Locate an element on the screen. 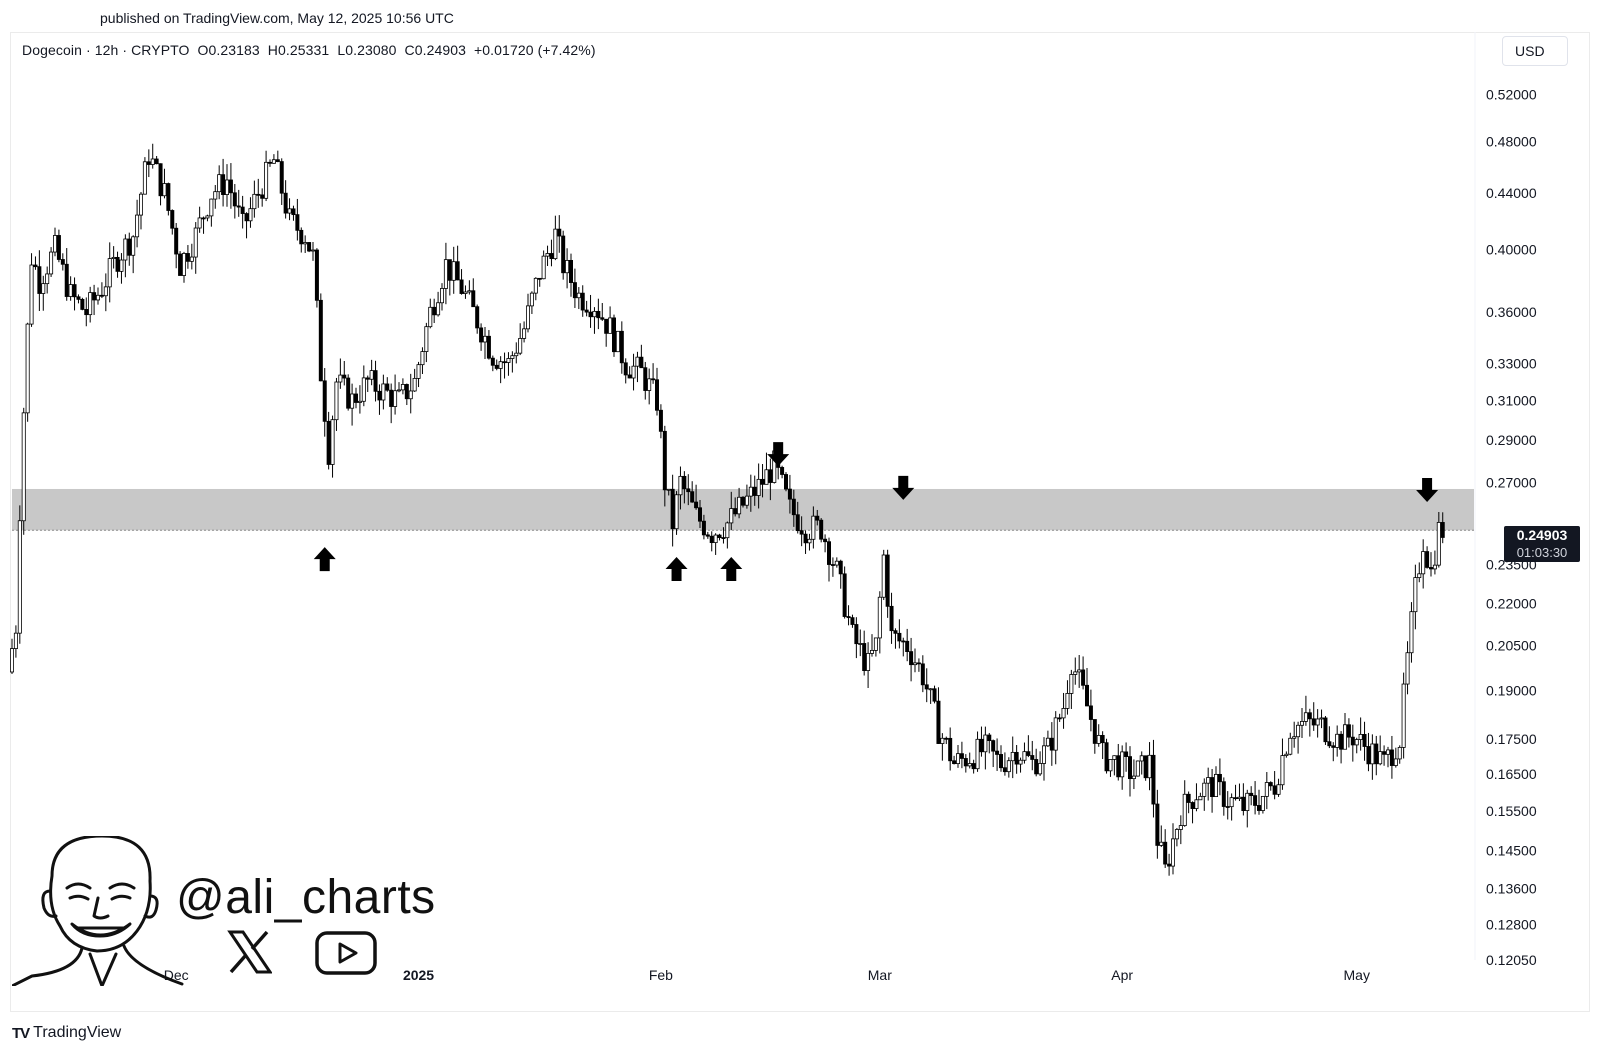 Image resolution: width=1600 pixels, height=1052 pixels. legend-close: C0.24903 is located at coordinates (435, 50).